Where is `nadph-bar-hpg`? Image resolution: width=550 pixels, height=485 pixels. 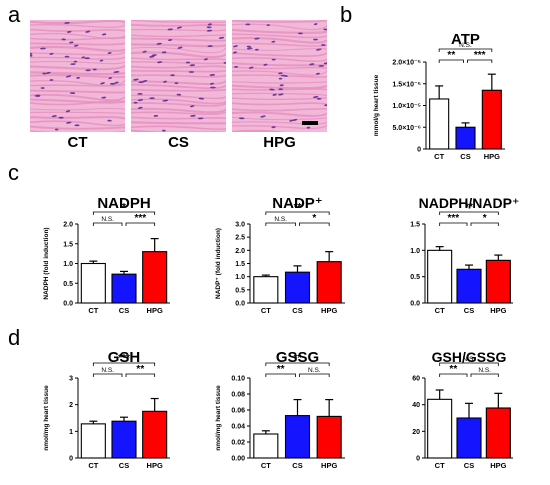
nadph-bar-hpg is located at coordinates (155, 277).